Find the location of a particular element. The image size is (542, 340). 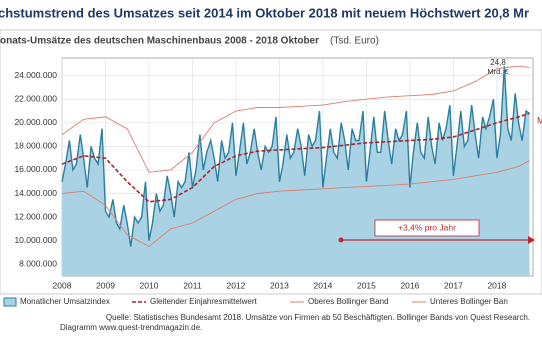

legend-swatch is located at coordinates (10, 302).